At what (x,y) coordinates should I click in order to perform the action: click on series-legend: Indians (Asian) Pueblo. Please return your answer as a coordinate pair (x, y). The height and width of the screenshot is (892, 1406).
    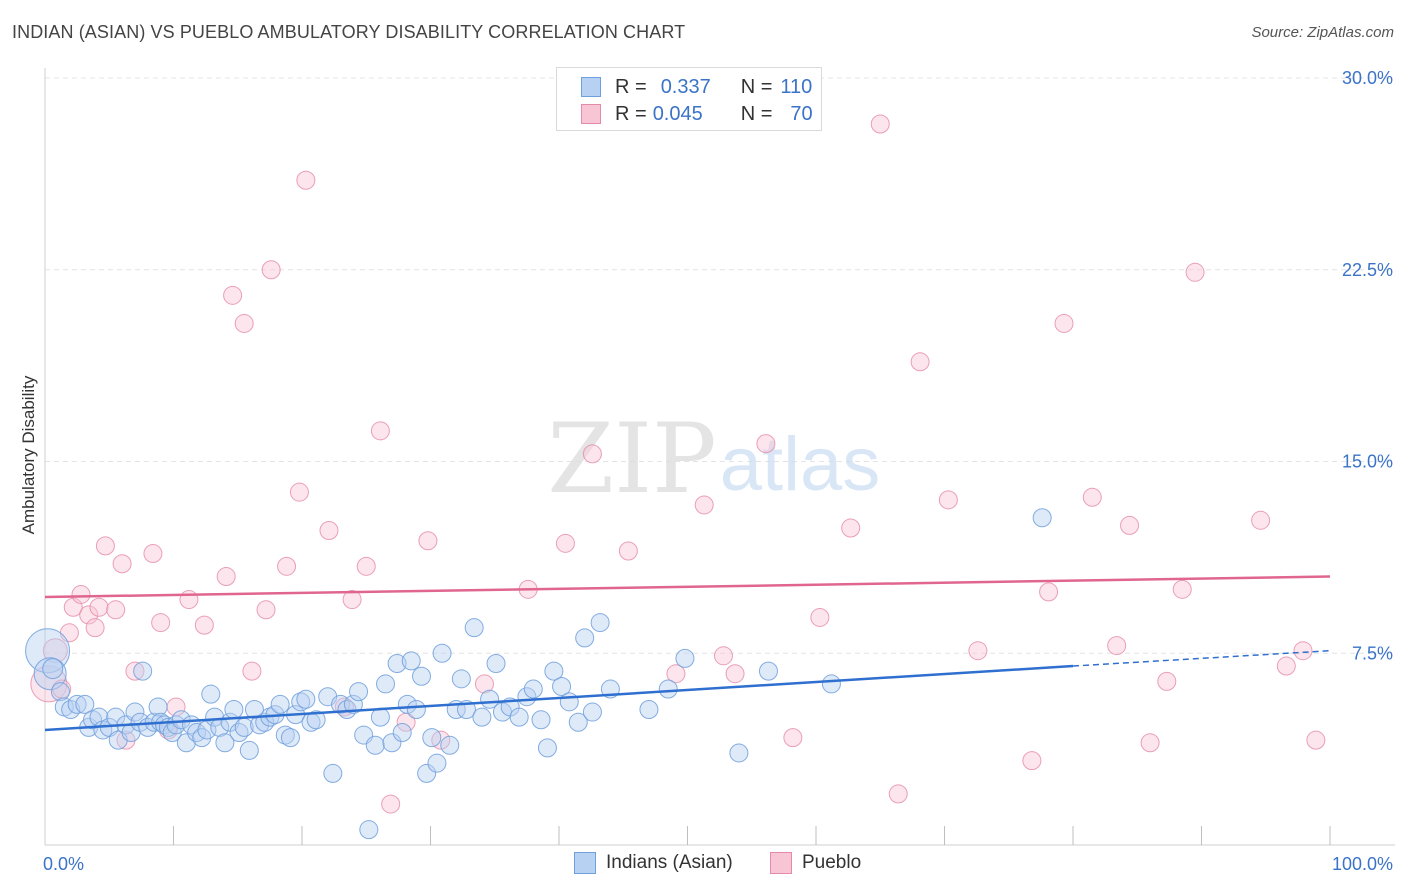
    Looking at the image, I should click on (703, 864).